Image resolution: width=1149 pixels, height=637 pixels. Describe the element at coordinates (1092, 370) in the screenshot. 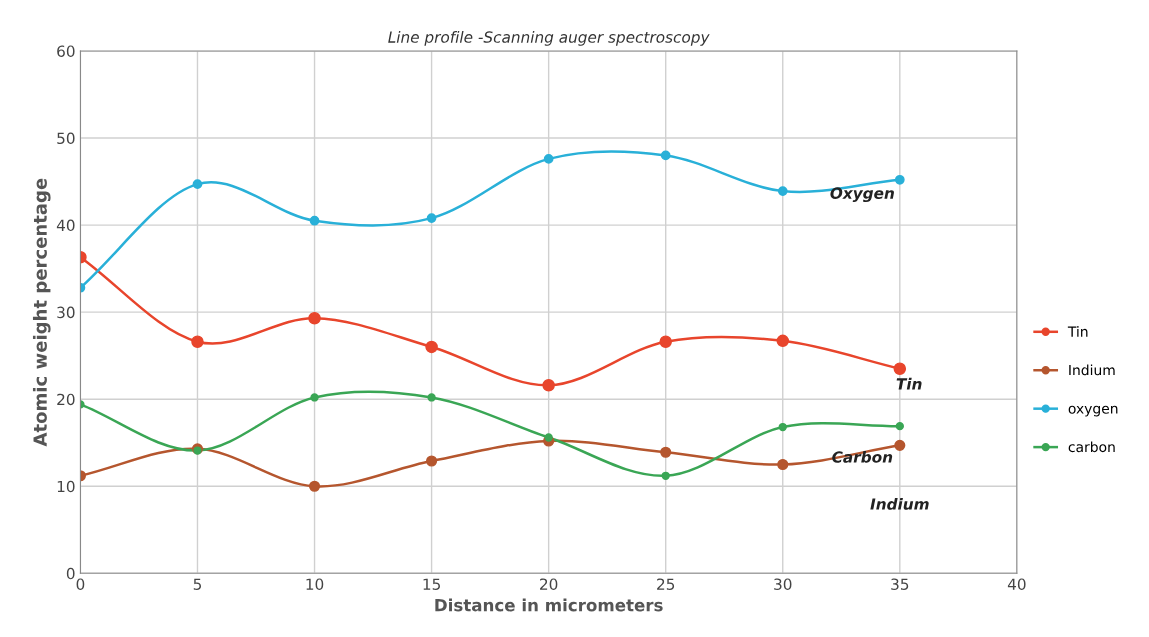

I see `legend-label: Indium` at that location.